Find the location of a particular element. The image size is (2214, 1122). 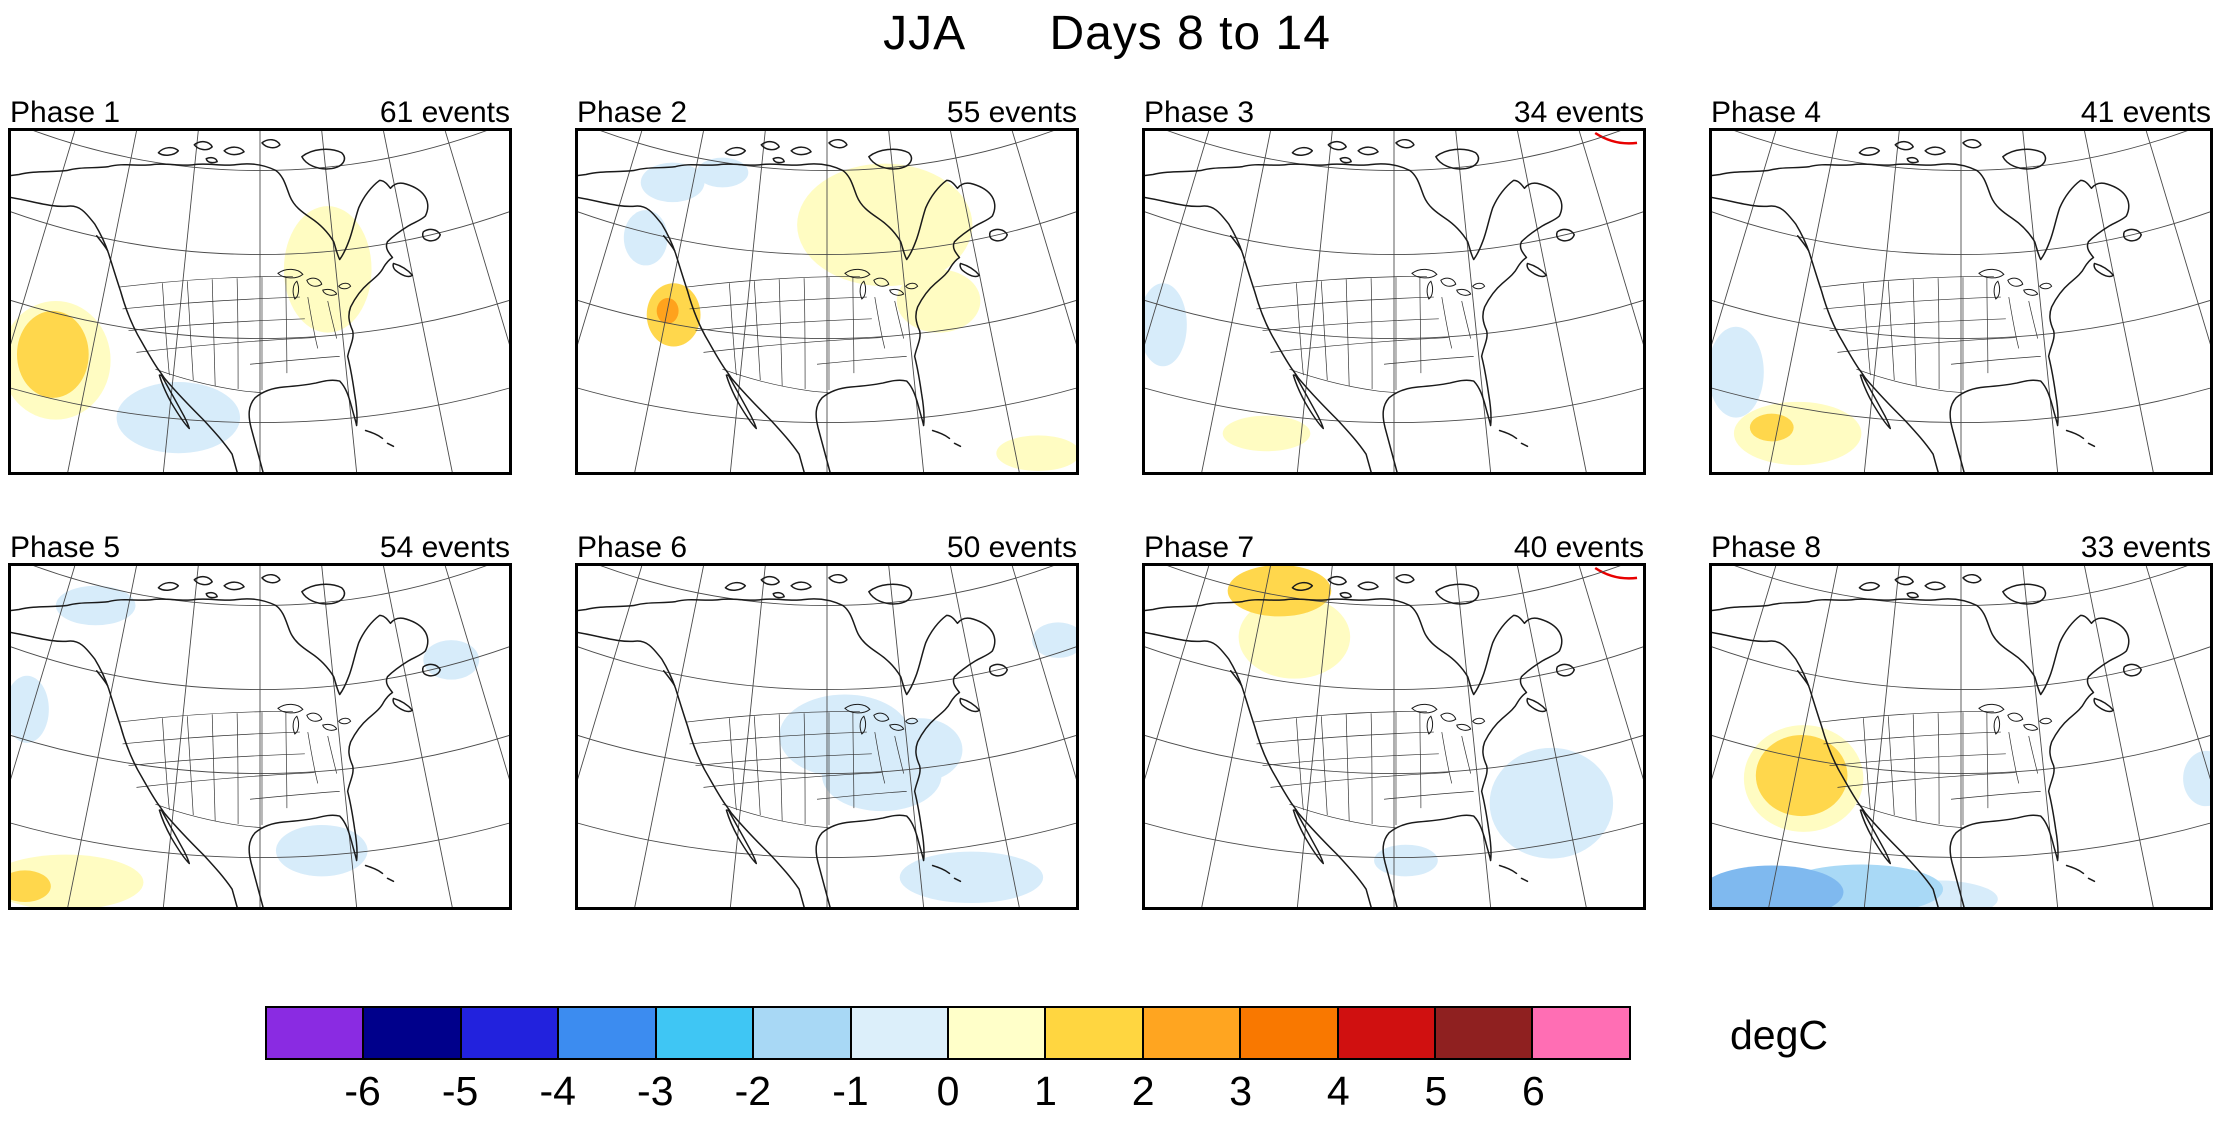

colorbar-tick-label: 6 is located at coordinates (1533, 1091).